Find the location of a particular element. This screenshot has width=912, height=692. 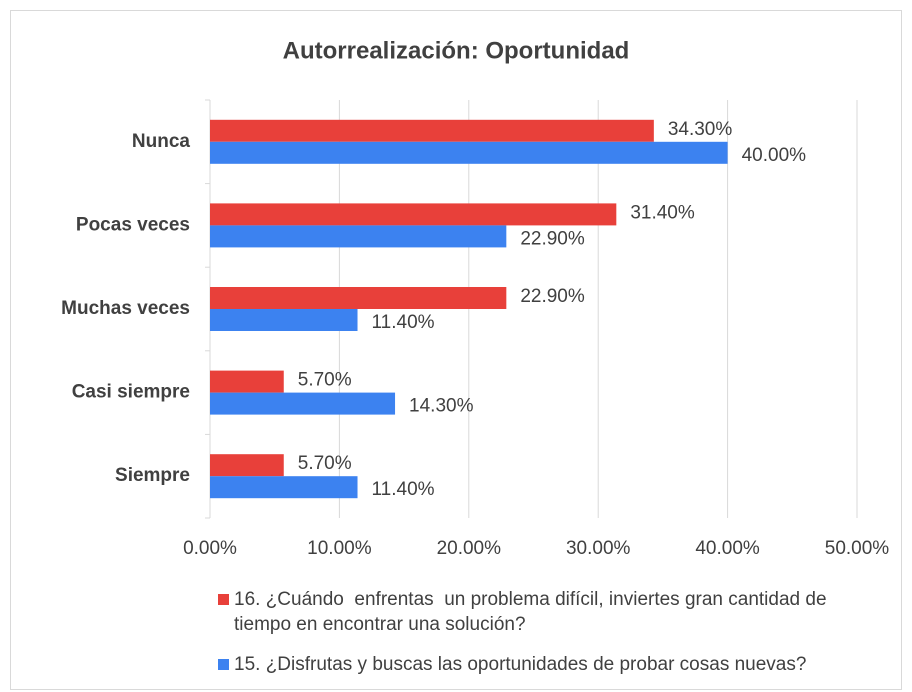

y-tick-label: Casi siempre is located at coordinates (131, 392).